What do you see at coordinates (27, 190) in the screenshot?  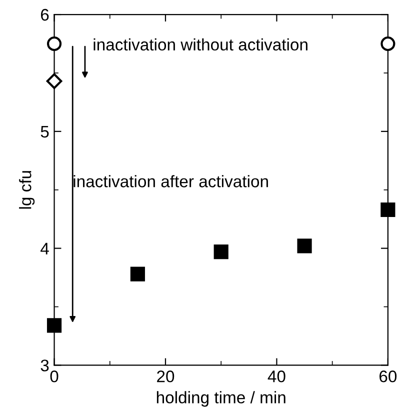 I see `y-axis-title: lg cfu` at bounding box center [27, 190].